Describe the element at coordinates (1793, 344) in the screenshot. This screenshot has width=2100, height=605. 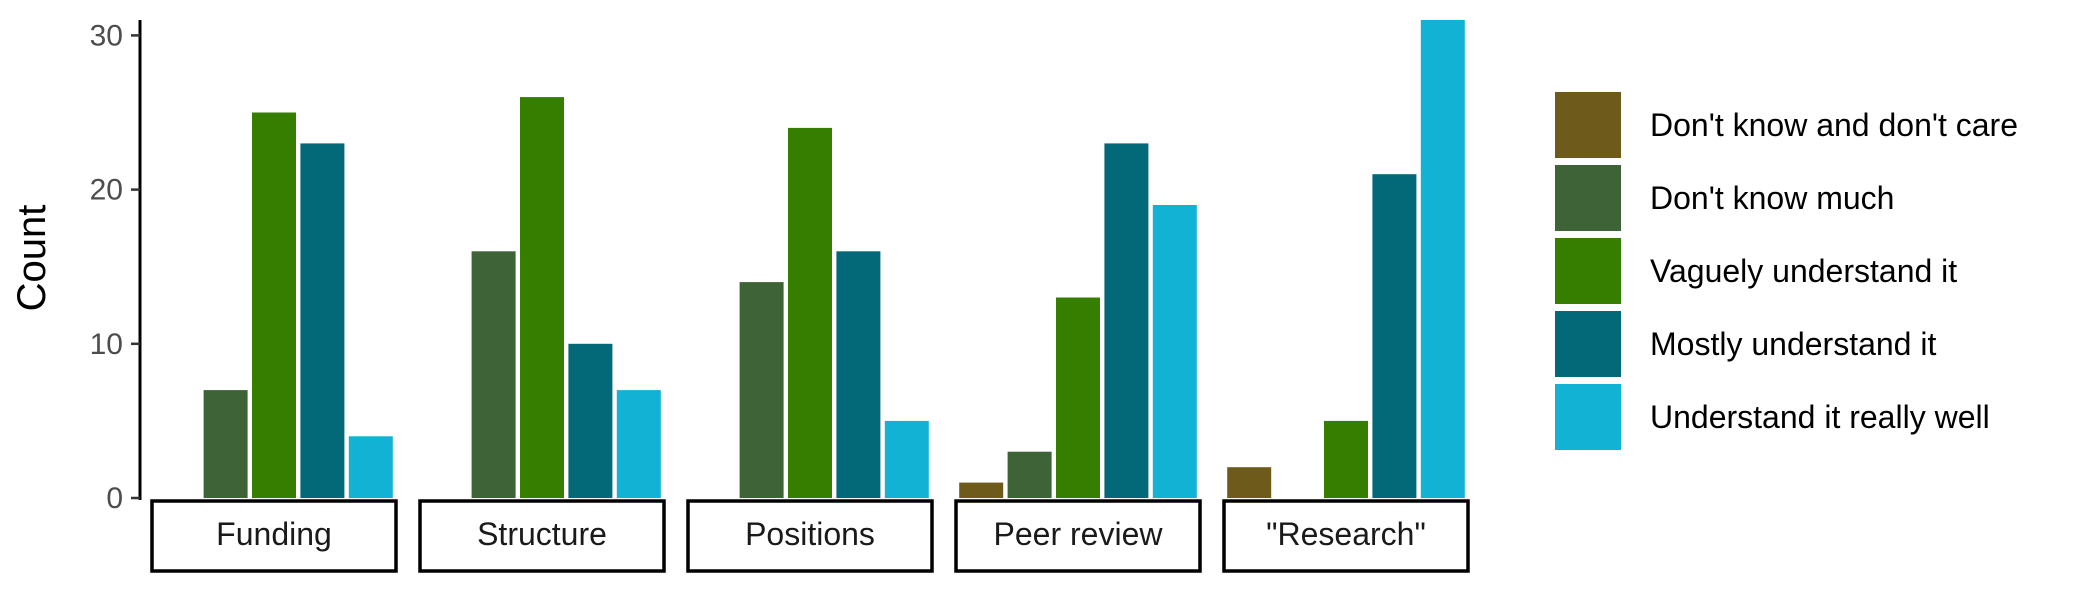
I see `legend-label: Mostly understand it` at that location.